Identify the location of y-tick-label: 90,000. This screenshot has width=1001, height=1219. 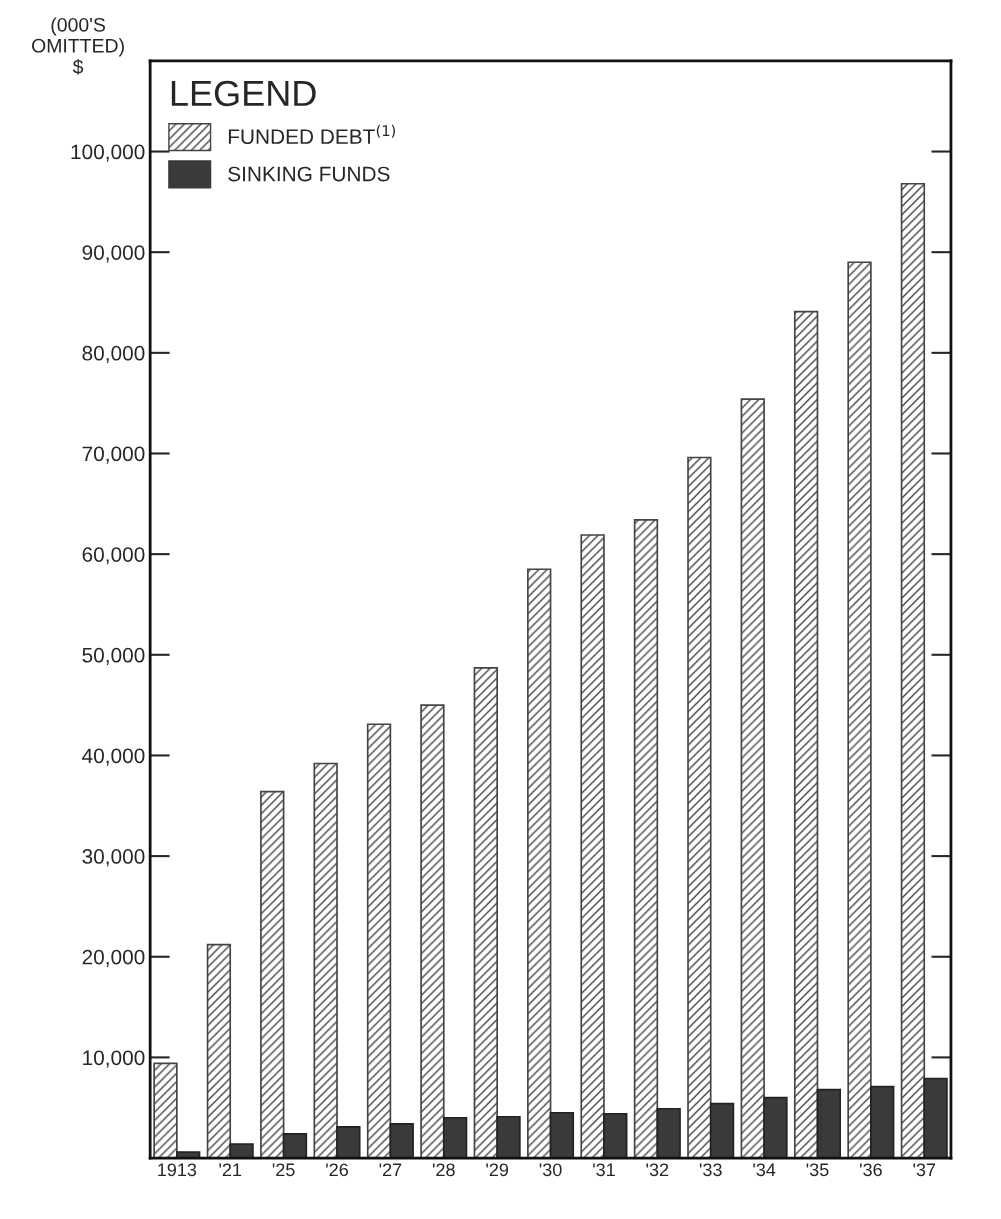
(113, 254).